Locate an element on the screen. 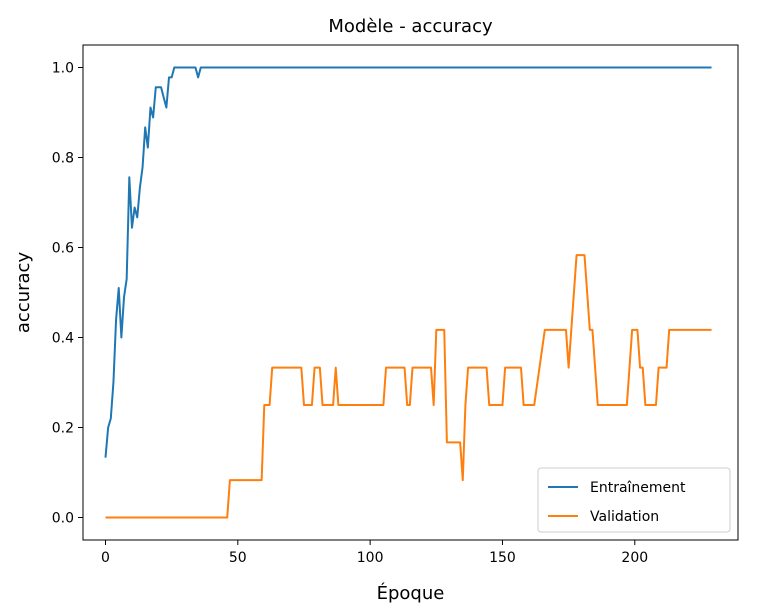  y-axis: 0.0 0.2 0.4 0.6 0.8 1.0 is located at coordinates (67, 294).